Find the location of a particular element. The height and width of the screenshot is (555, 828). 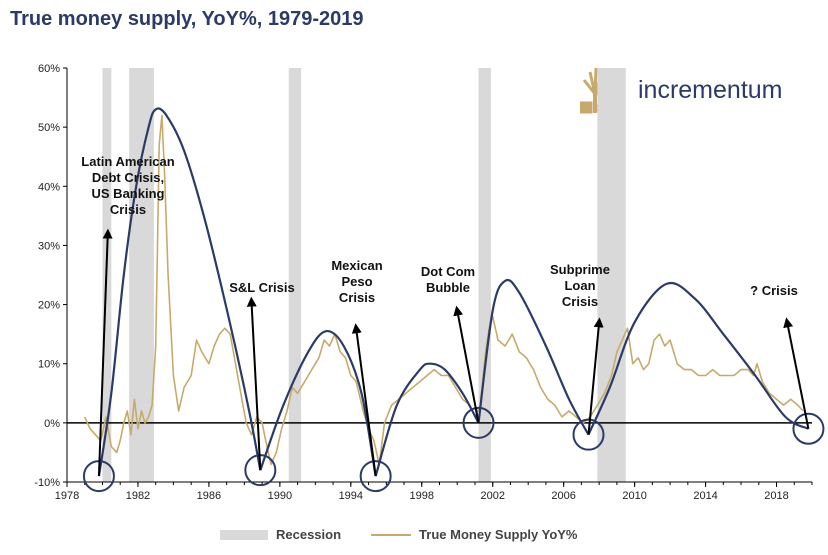

x-tick-label: 1998 is located at coordinates (422, 496).